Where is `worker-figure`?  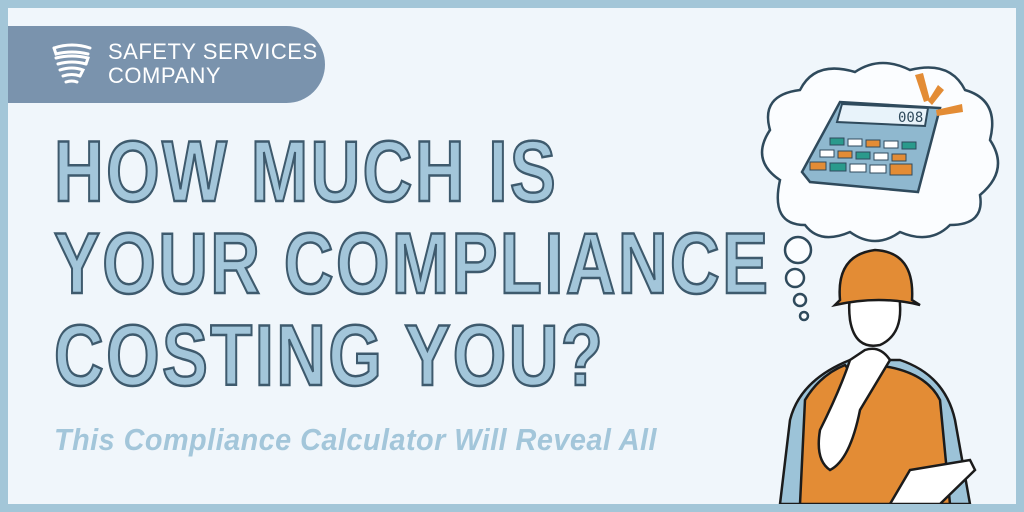
worker-figure is located at coordinates (877, 376).